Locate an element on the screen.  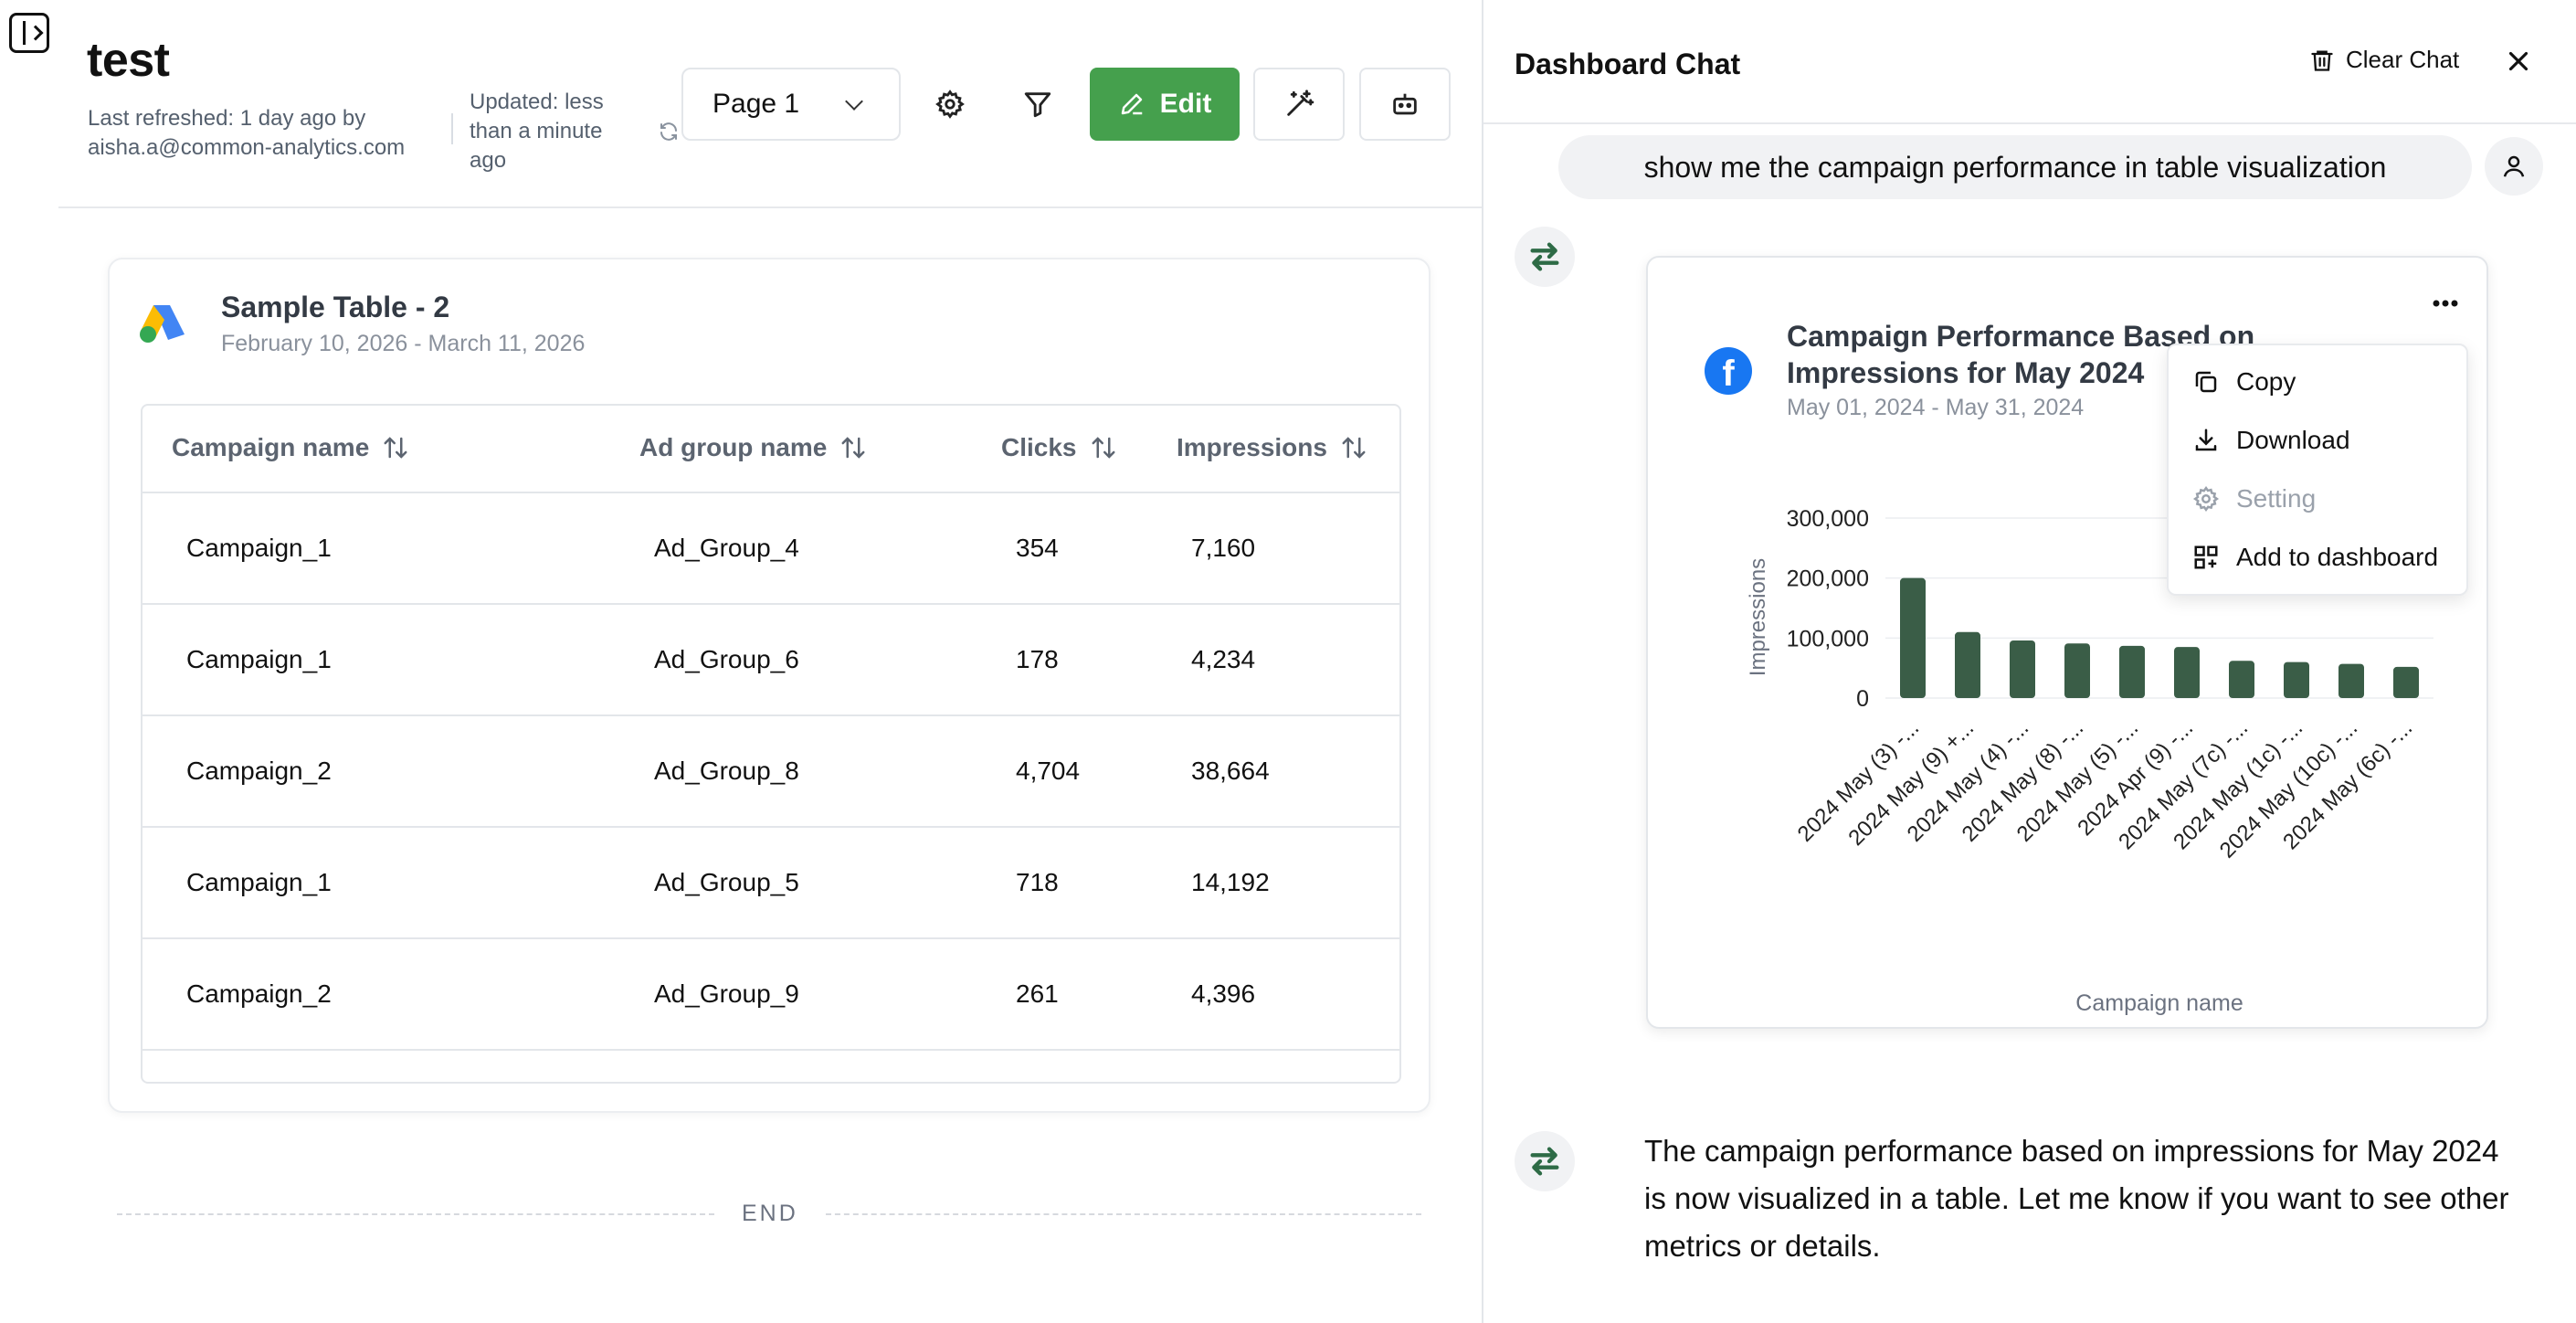
x-axis-label: Campaign name is located at coordinates (2159, 1003).